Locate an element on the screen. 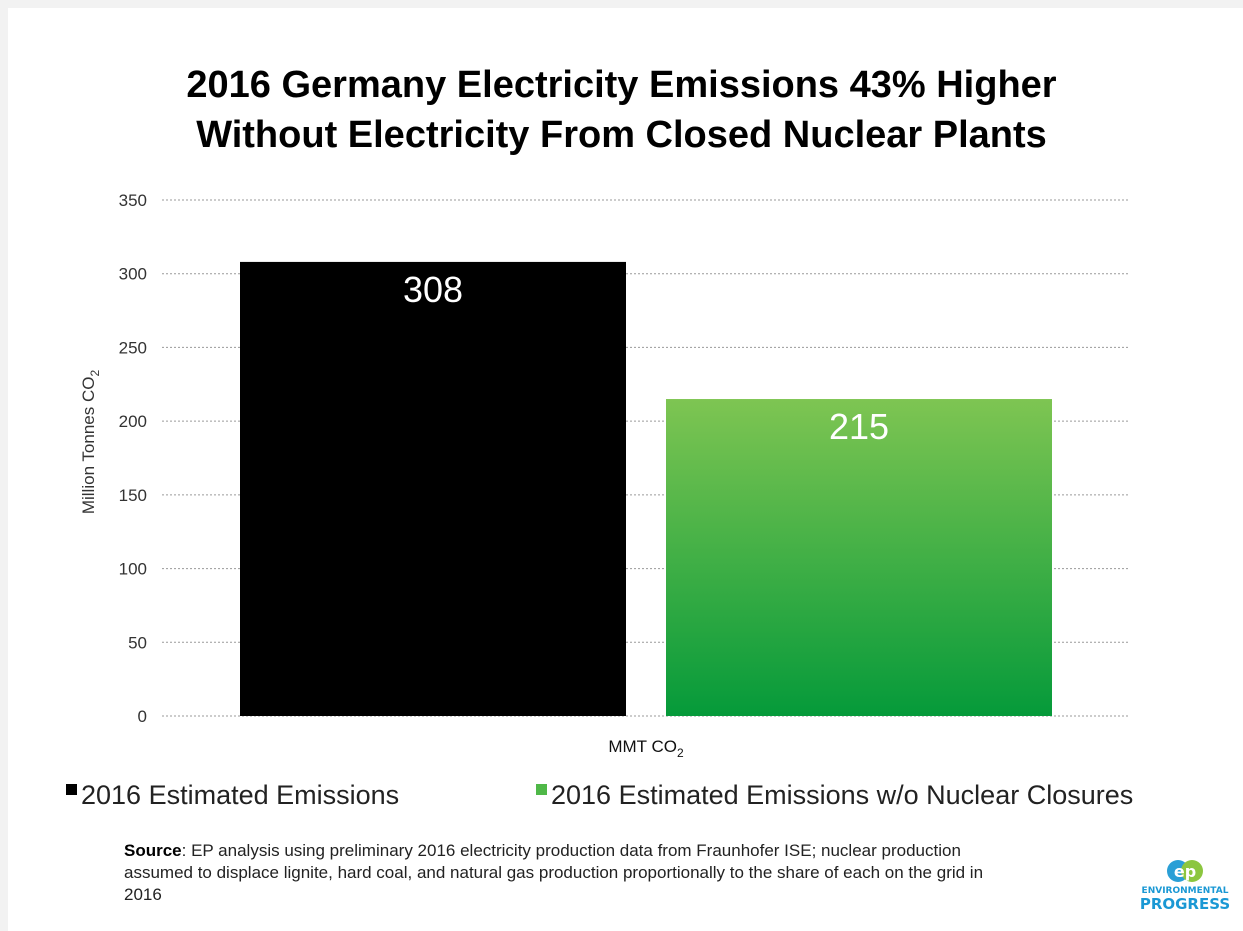 This screenshot has width=1243, height=931. y-tick-label: 50 is located at coordinates (137, 642).